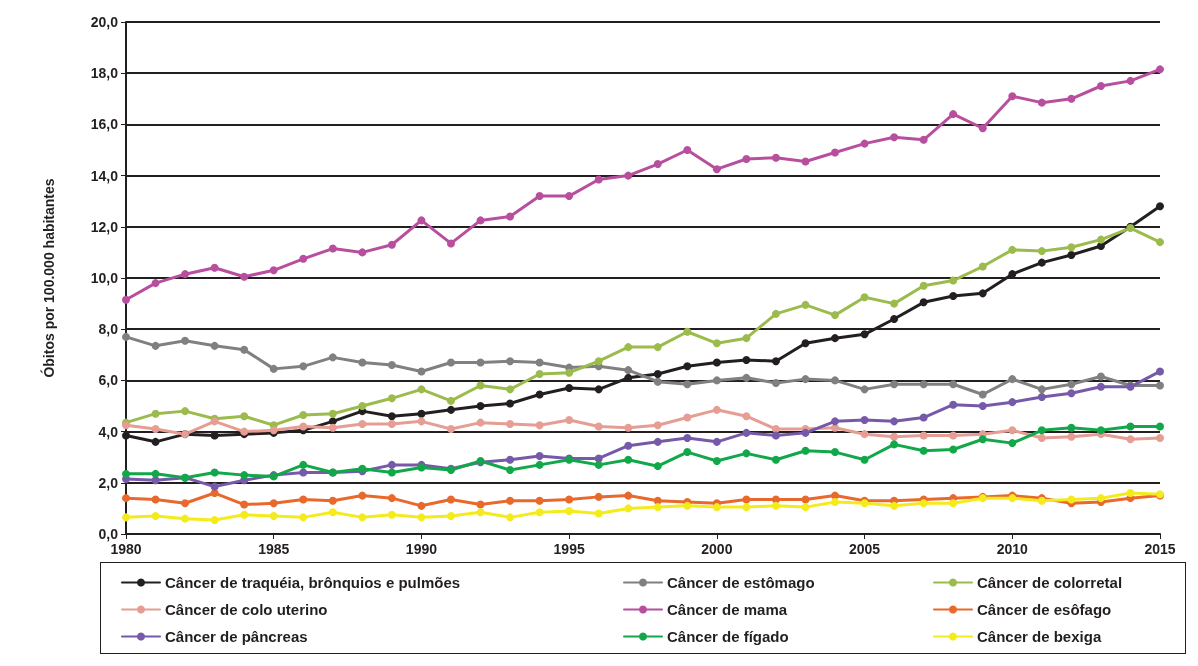 Image resolution: width=1198 pixels, height=666 pixels. Describe the element at coordinates (236, 636) in the screenshot. I see `legend-label: Câncer de pâncreas` at that location.